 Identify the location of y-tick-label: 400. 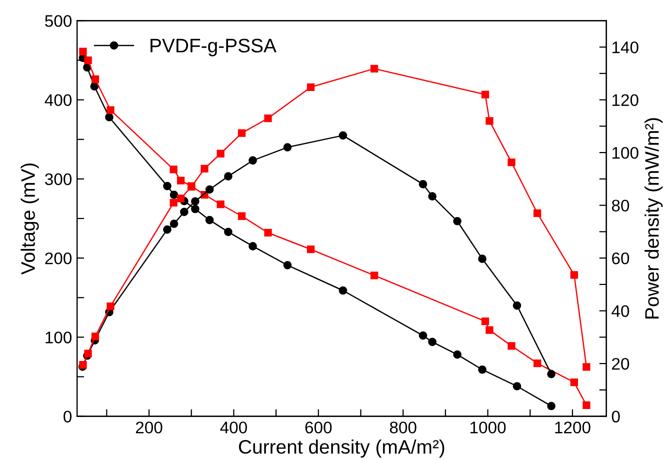
(58, 100).